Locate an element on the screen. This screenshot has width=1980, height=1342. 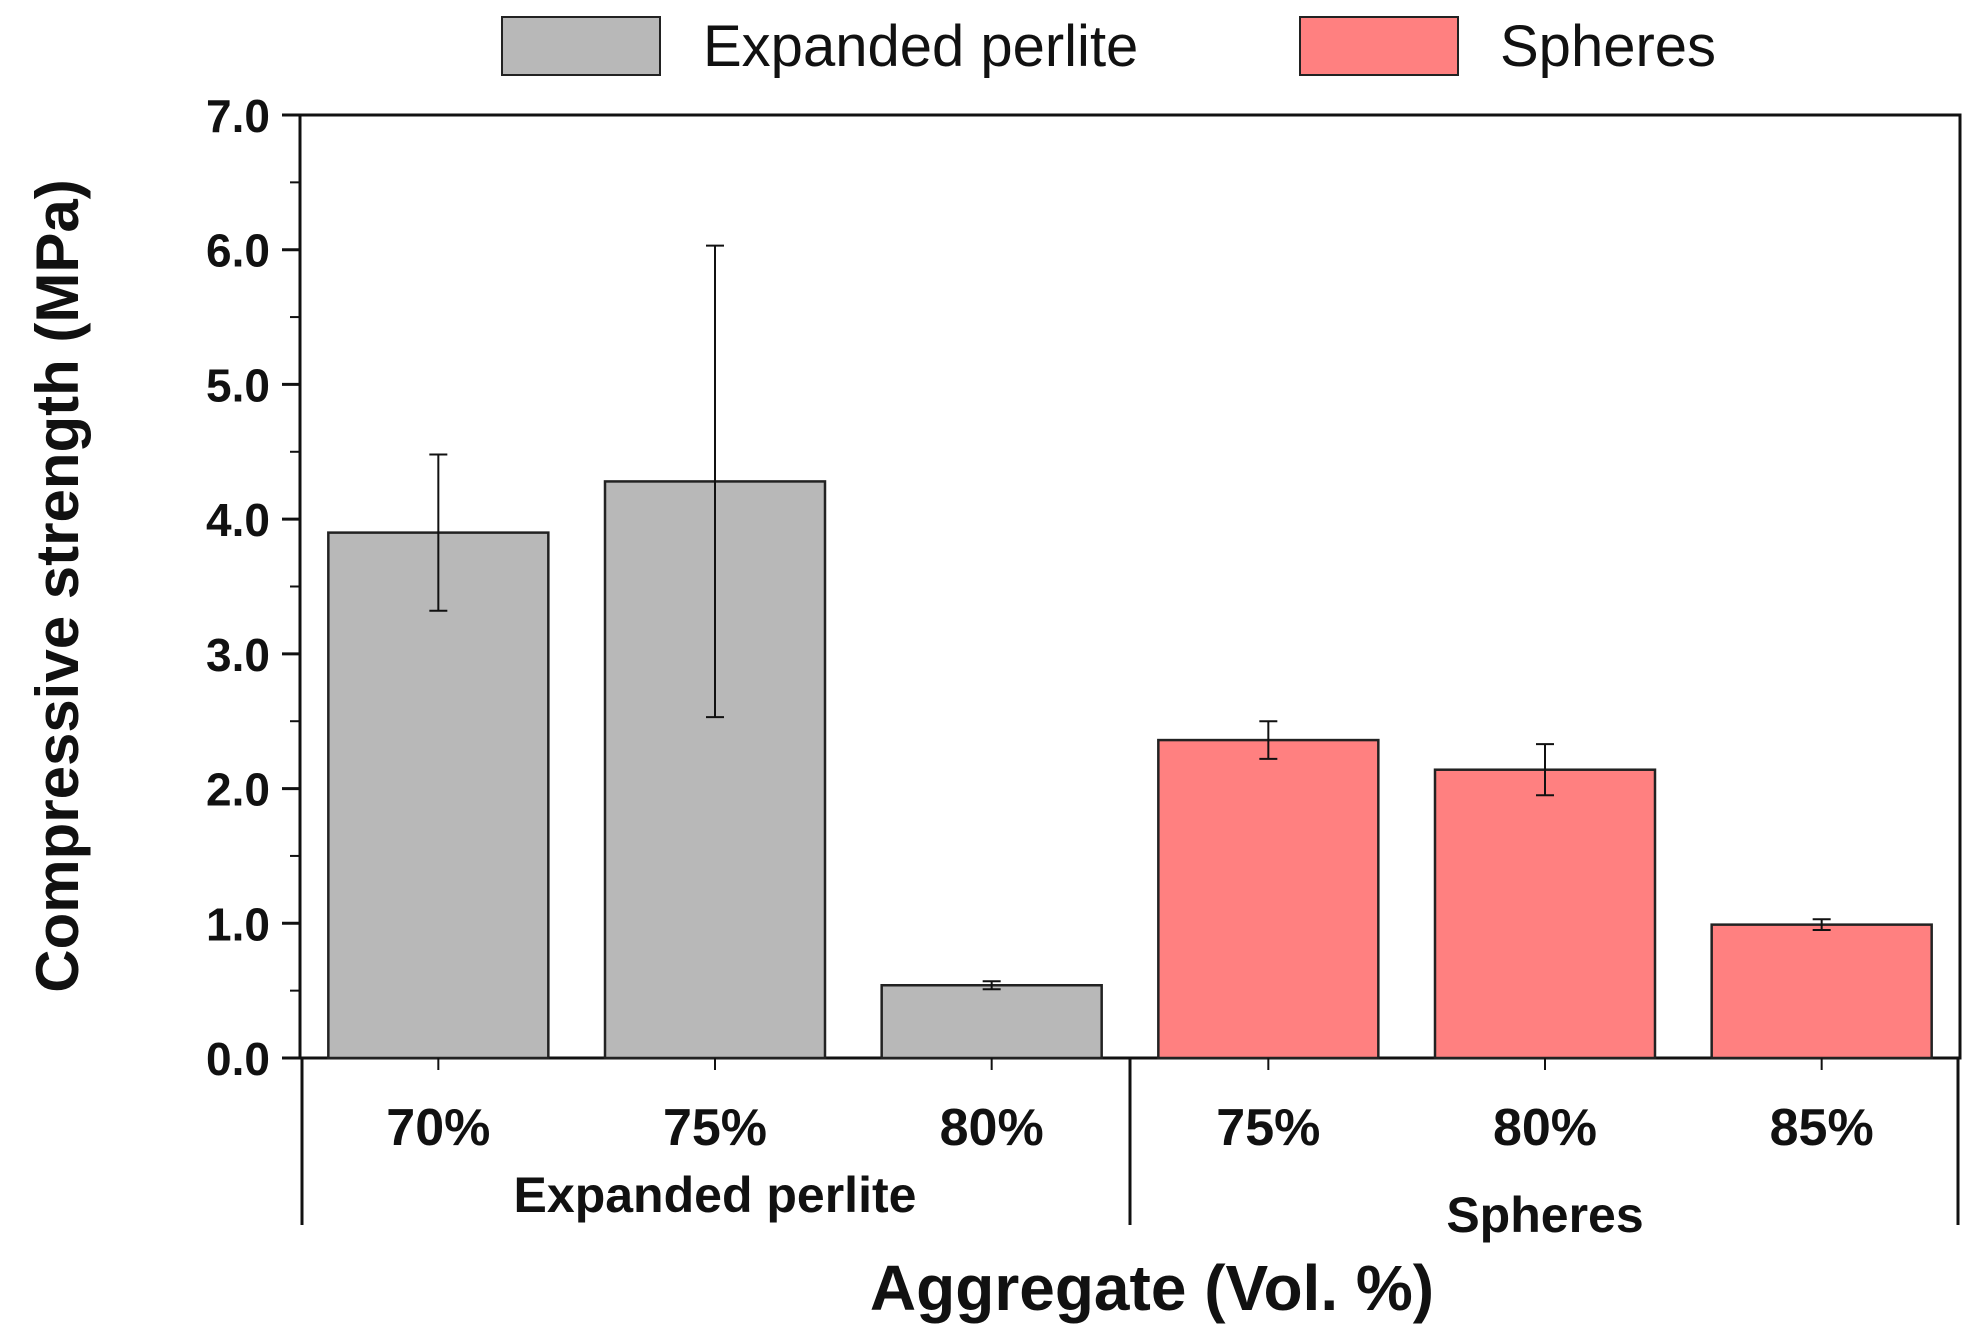
x-category-label: 70% is located at coordinates (438, 1128).